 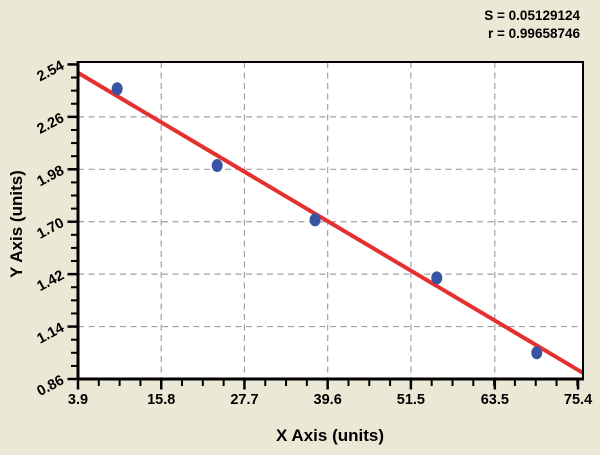 I want to click on x-tick-label: 63.5, so click(x=495, y=400).